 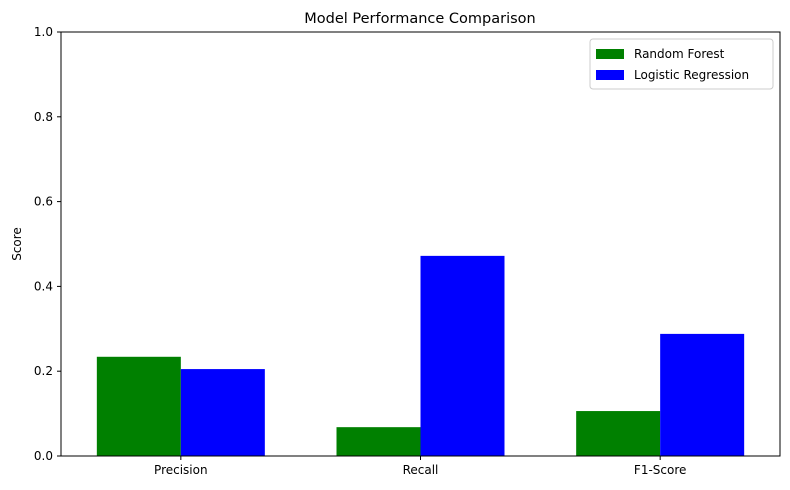 What do you see at coordinates (419, 19) in the screenshot?
I see `chart-title: Model Performance Comparison` at bounding box center [419, 19].